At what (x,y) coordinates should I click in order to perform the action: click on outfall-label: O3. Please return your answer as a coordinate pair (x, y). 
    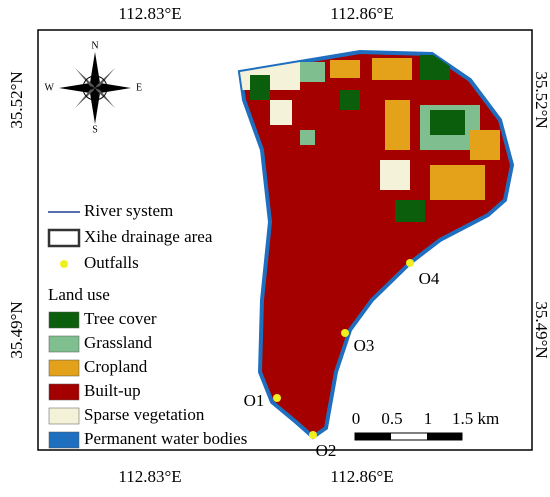
    Looking at the image, I should click on (364, 345).